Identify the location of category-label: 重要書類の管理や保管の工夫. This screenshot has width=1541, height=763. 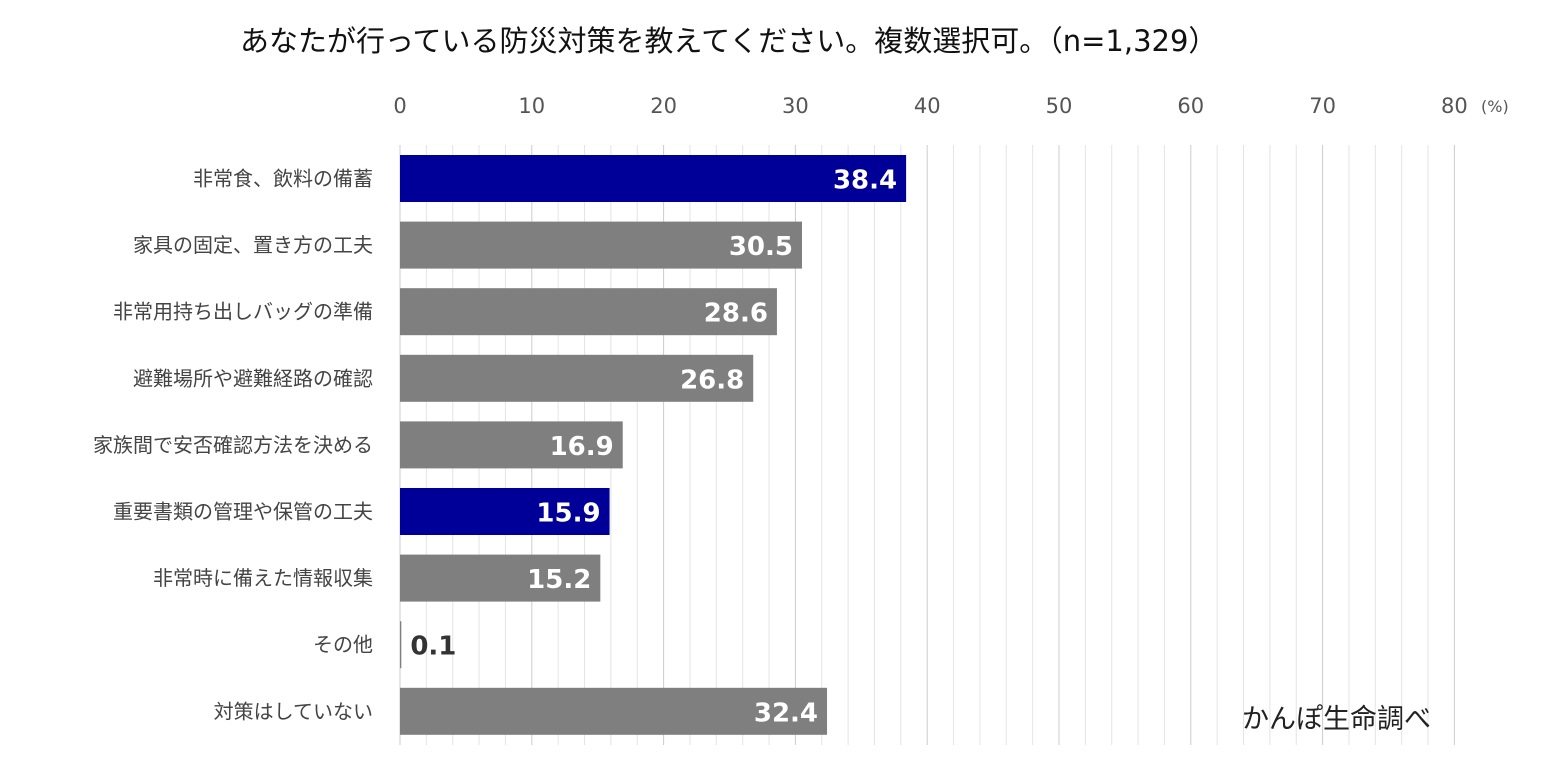
(243, 512).